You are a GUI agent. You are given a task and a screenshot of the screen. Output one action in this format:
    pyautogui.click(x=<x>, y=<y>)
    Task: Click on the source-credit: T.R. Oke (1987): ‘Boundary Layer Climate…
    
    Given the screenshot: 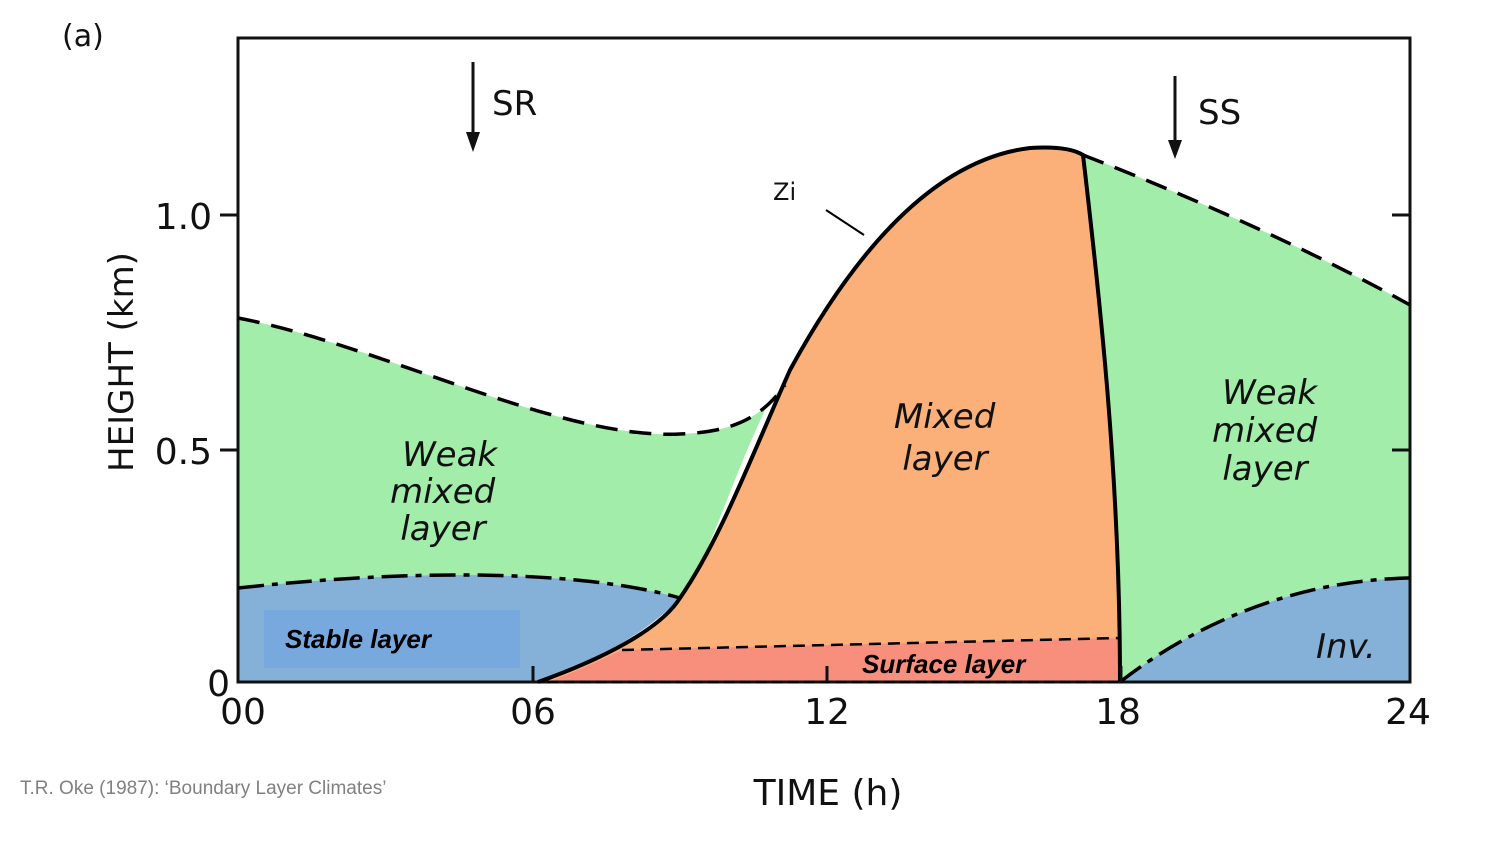 What is the action you would take?
    pyautogui.click(x=203, y=788)
    